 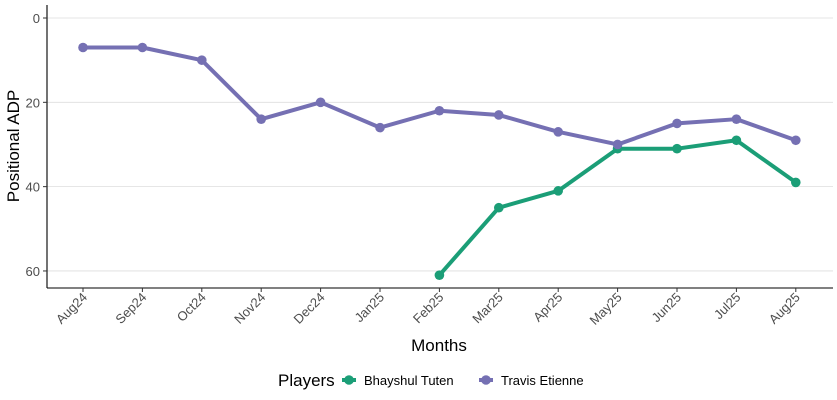 What do you see at coordinates (439, 345) in the screenshot?
I see `x-axis-title: Months` at bounding box center [439, 345].